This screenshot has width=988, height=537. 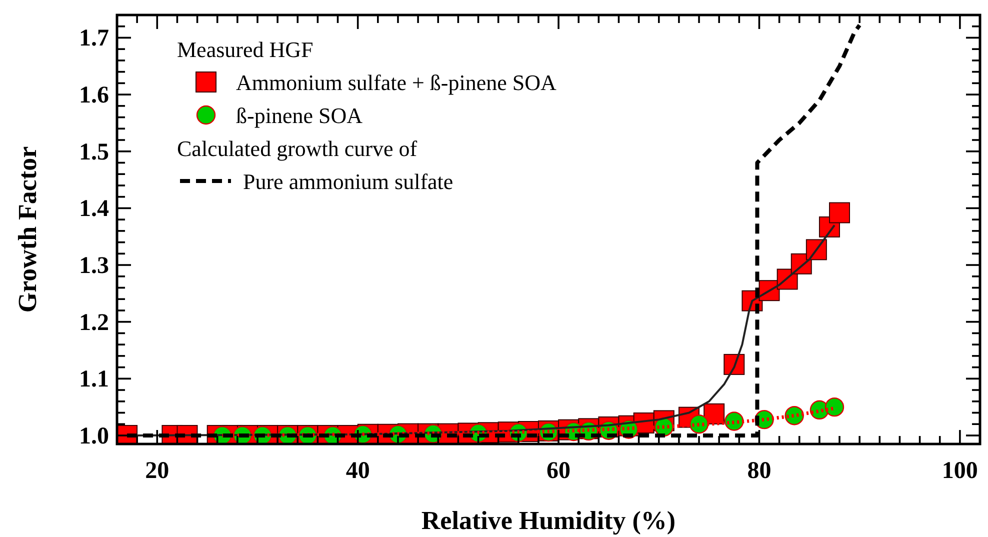 I want to click on y-tick-label: 1.1, so click(x=94, y=379).